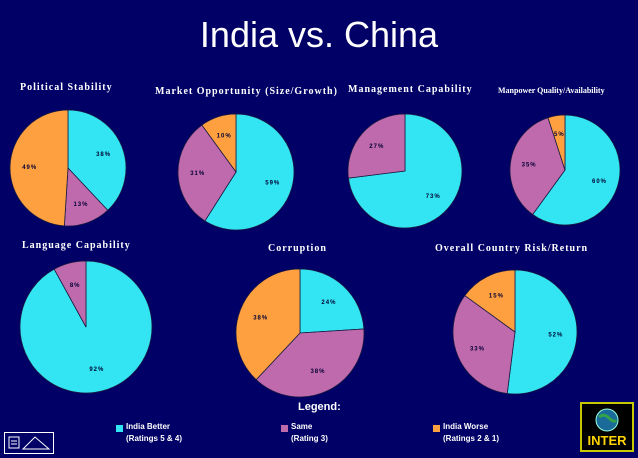  Describe the element at coordinates (490, 301) in the screenshot. I see `pie-6-slice-india-worse` at that location.